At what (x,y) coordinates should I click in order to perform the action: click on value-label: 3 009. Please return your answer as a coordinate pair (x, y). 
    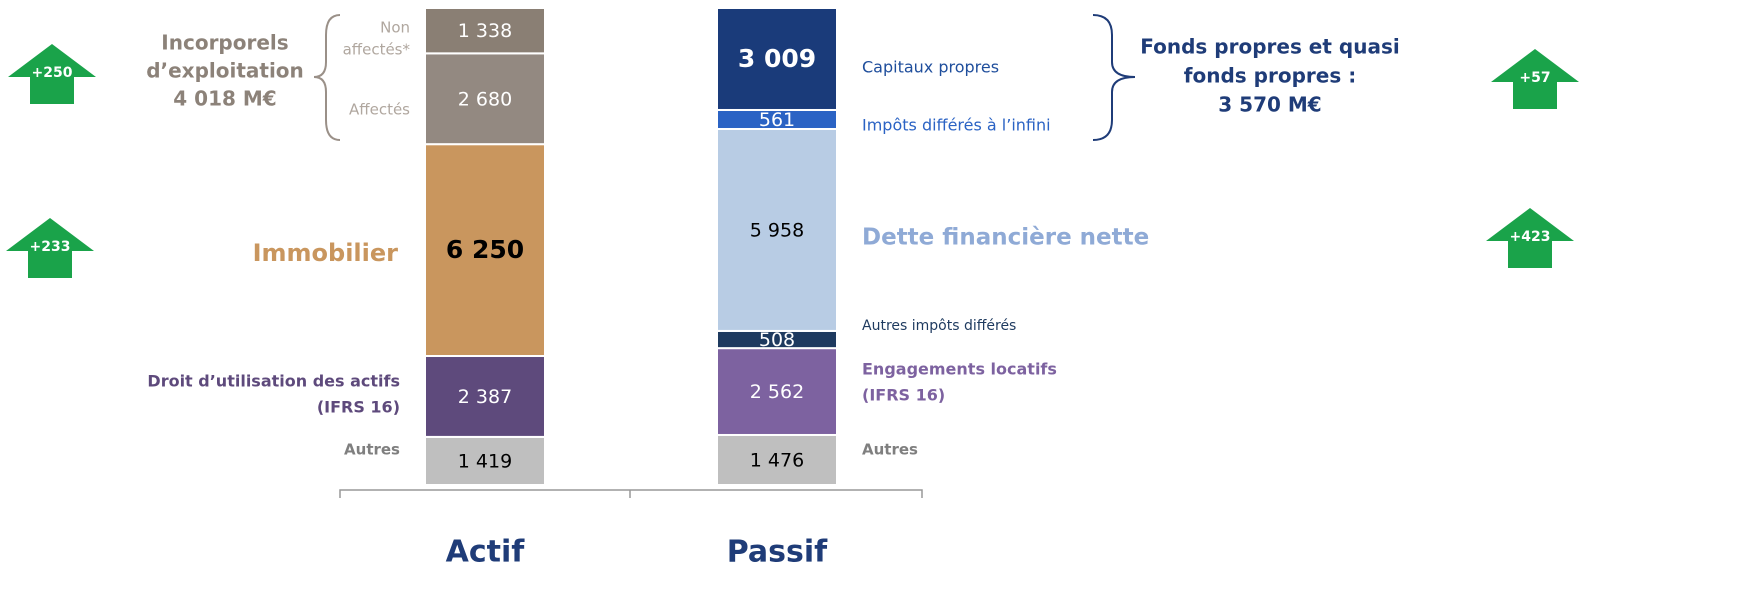
    Looking at the image, I should click on (777, 58).